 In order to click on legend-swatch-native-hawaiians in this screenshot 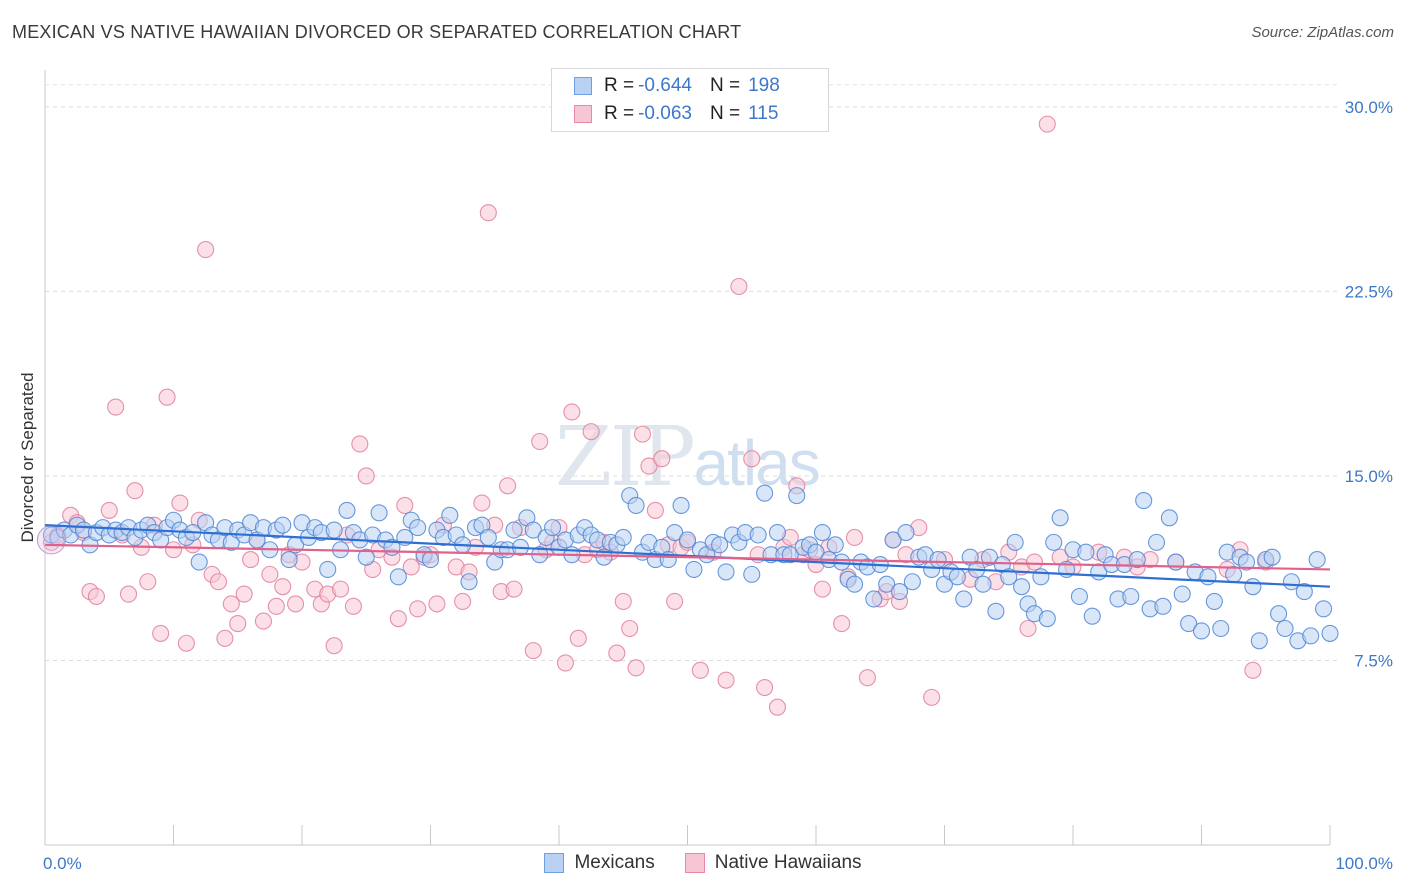, I will do `click(694, 863)`.